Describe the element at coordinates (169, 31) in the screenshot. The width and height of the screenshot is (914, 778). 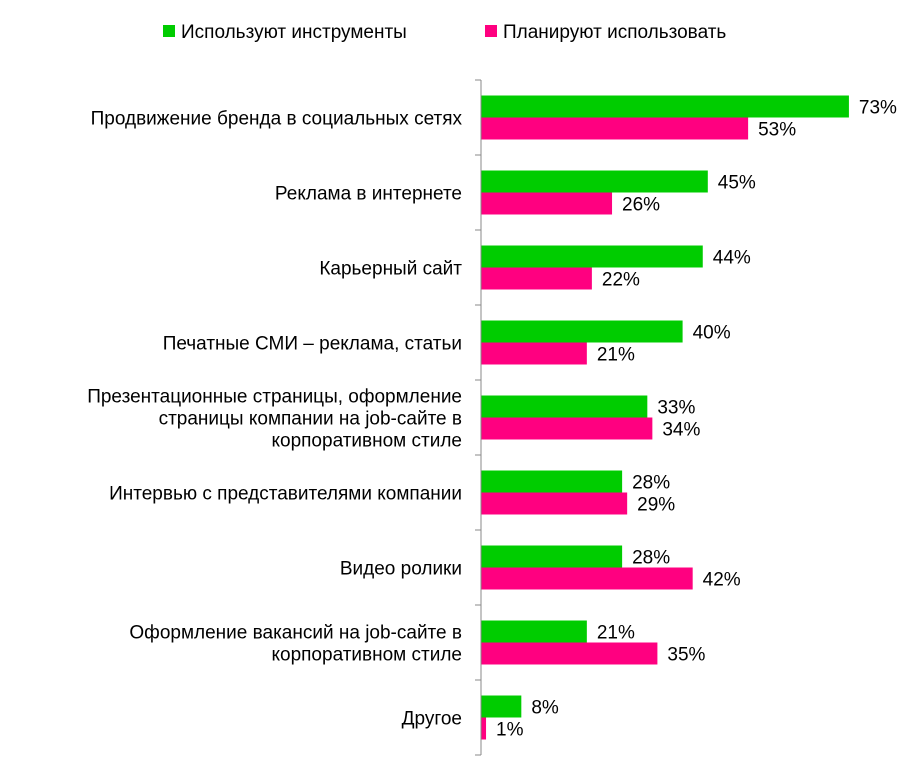
I see `legend-swatch-used` at that location.